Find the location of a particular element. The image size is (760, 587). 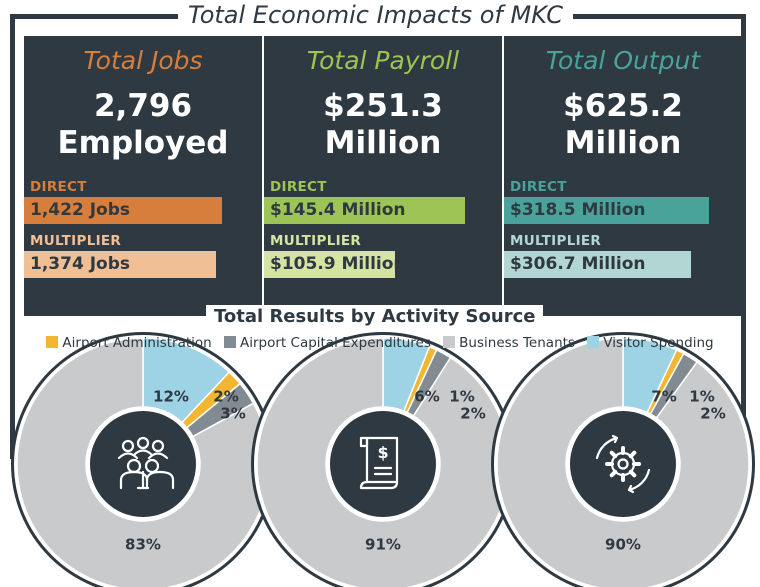

headline-value: $625.2 Million is located at coordinates (623, 125).